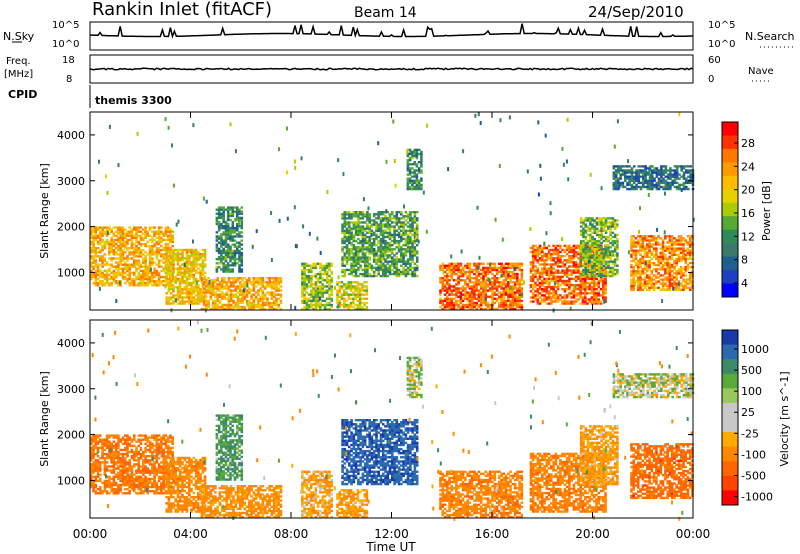 This screenshot has height=554, width=800. What do you see at coordinates (19, 36) in the screenshot?
I see `nsky-label: N.Sky` at bounding box center [19, 36].